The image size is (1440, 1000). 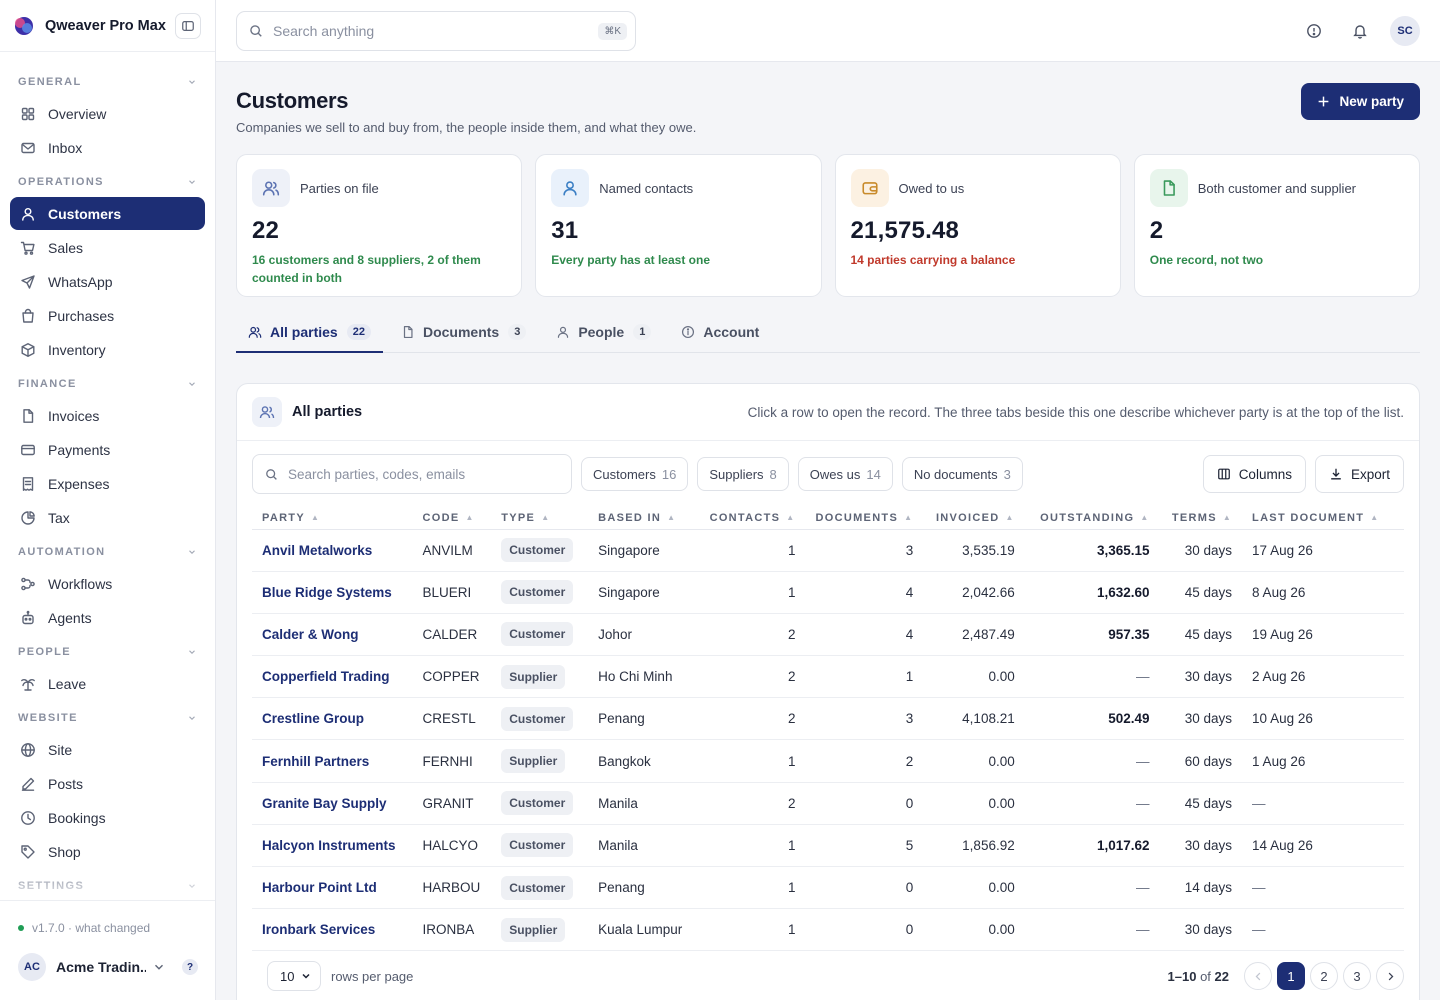 I want to click on stat-value: 22, so click(x=266, y=230).